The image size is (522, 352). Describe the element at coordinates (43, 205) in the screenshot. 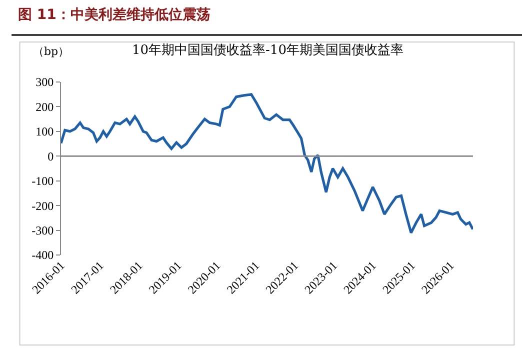

I see `y-tick-label: -200` at that location.